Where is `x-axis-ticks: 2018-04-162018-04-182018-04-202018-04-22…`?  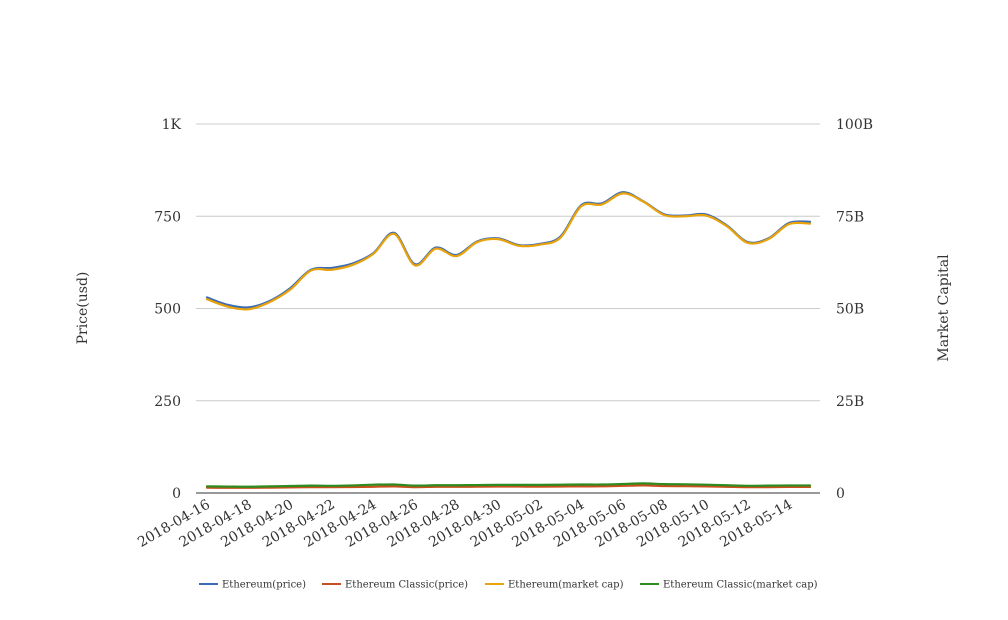
x-axis-ticks: 2018-04-162018-04-182018-04-202018-04-22… is located at coordinates (465, 524).